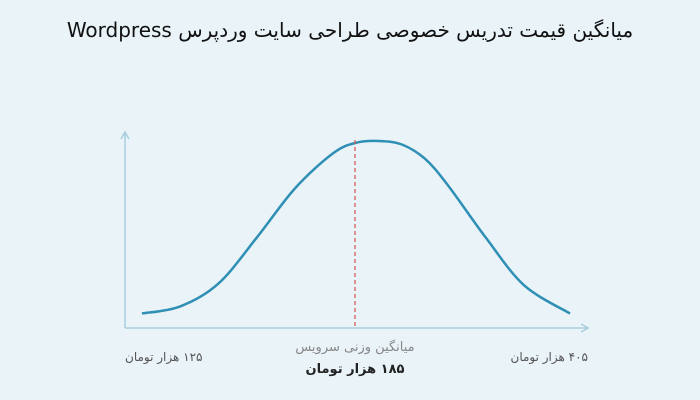 This screenshot has height=400, width=700. Describe the element at coordinates (355, 347) in the screenshot. I see `mean-label: میانگین وزنی سرویس` at that location.